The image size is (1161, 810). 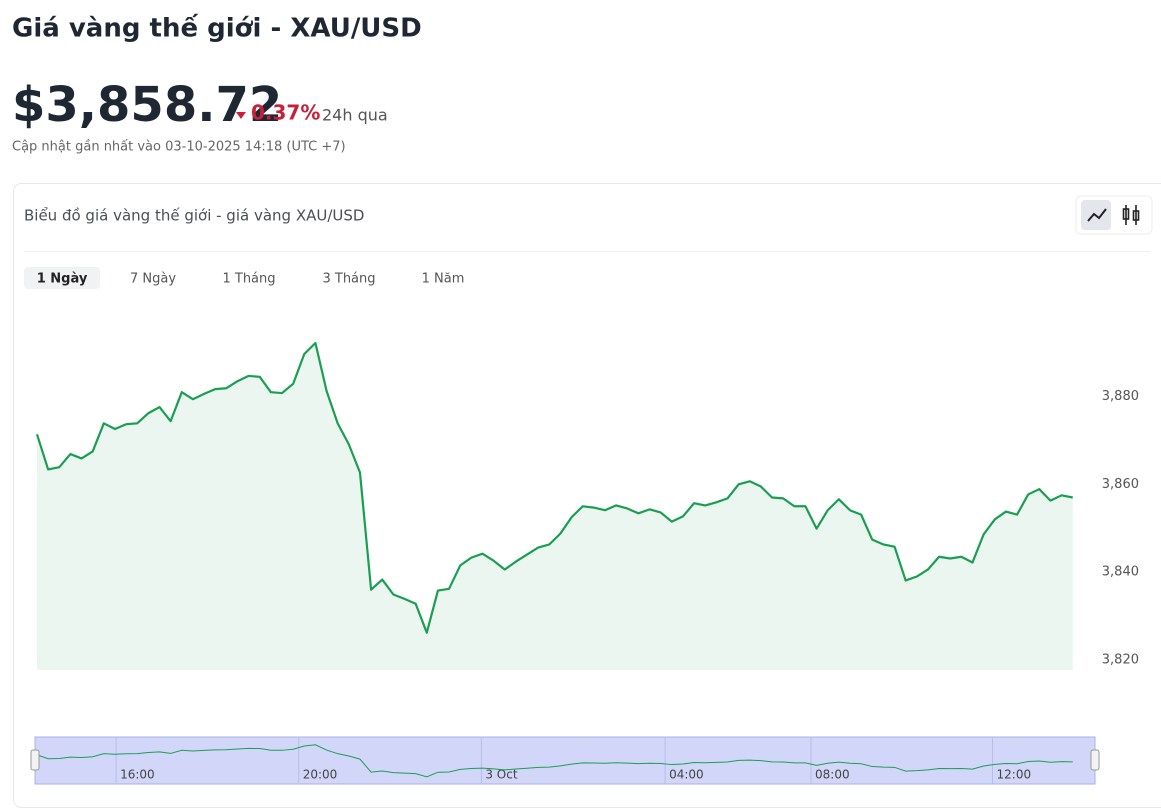 I want to click on x-tick-label: 08:00, so click(x=832, y=775).